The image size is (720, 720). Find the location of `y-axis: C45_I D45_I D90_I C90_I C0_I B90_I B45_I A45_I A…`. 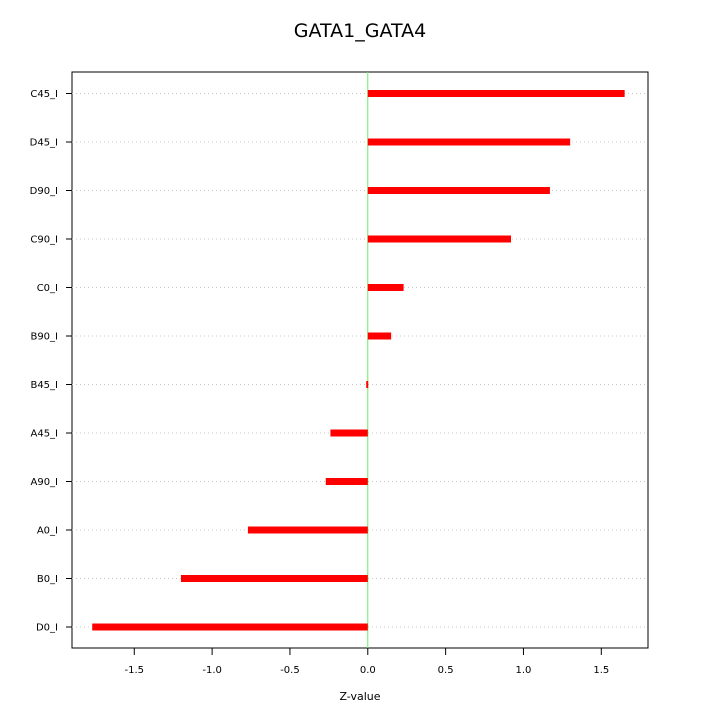

y-axis: C45_I D45_I D90_I C90_I C0_I B90_I B45_I A45_I A… is located at coordinates (51, 361).